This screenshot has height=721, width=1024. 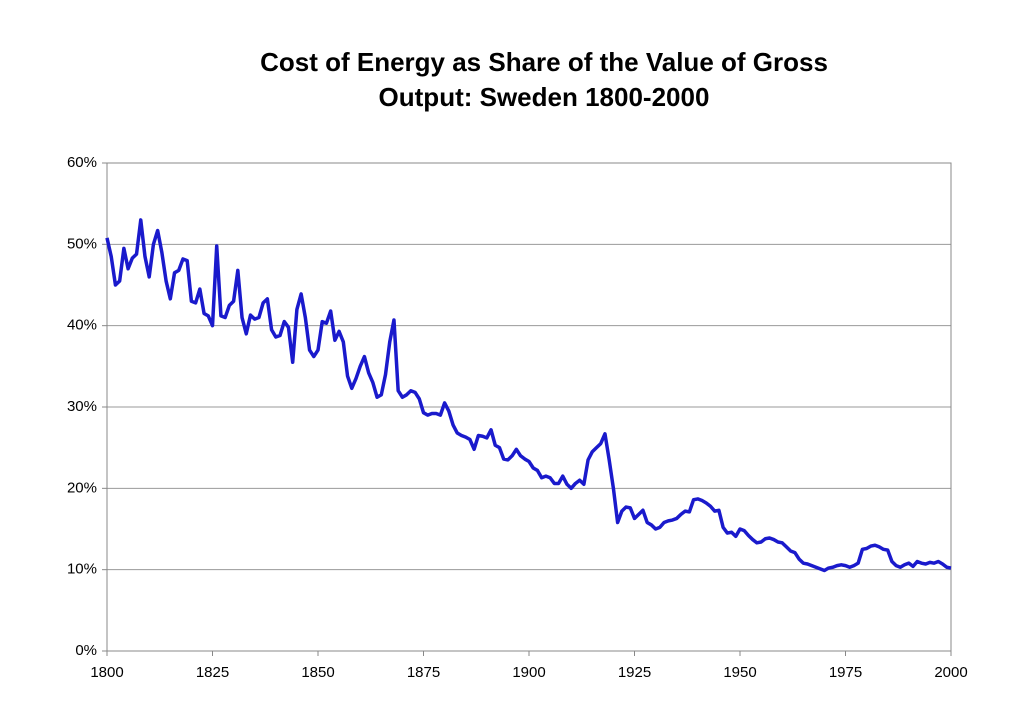 I want to click on x-tick-label: 1850, so click(x=317, y=672).